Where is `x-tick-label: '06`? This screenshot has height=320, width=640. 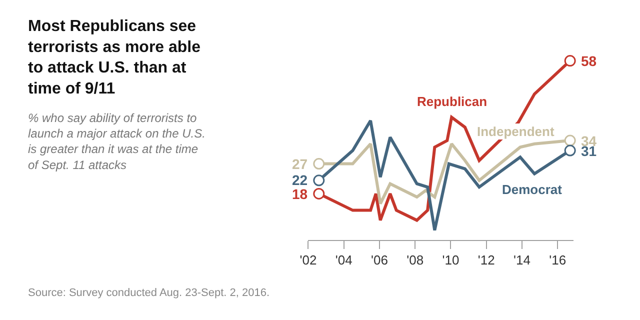 x-tick-label: '06 is located at coordinates (379, 260).